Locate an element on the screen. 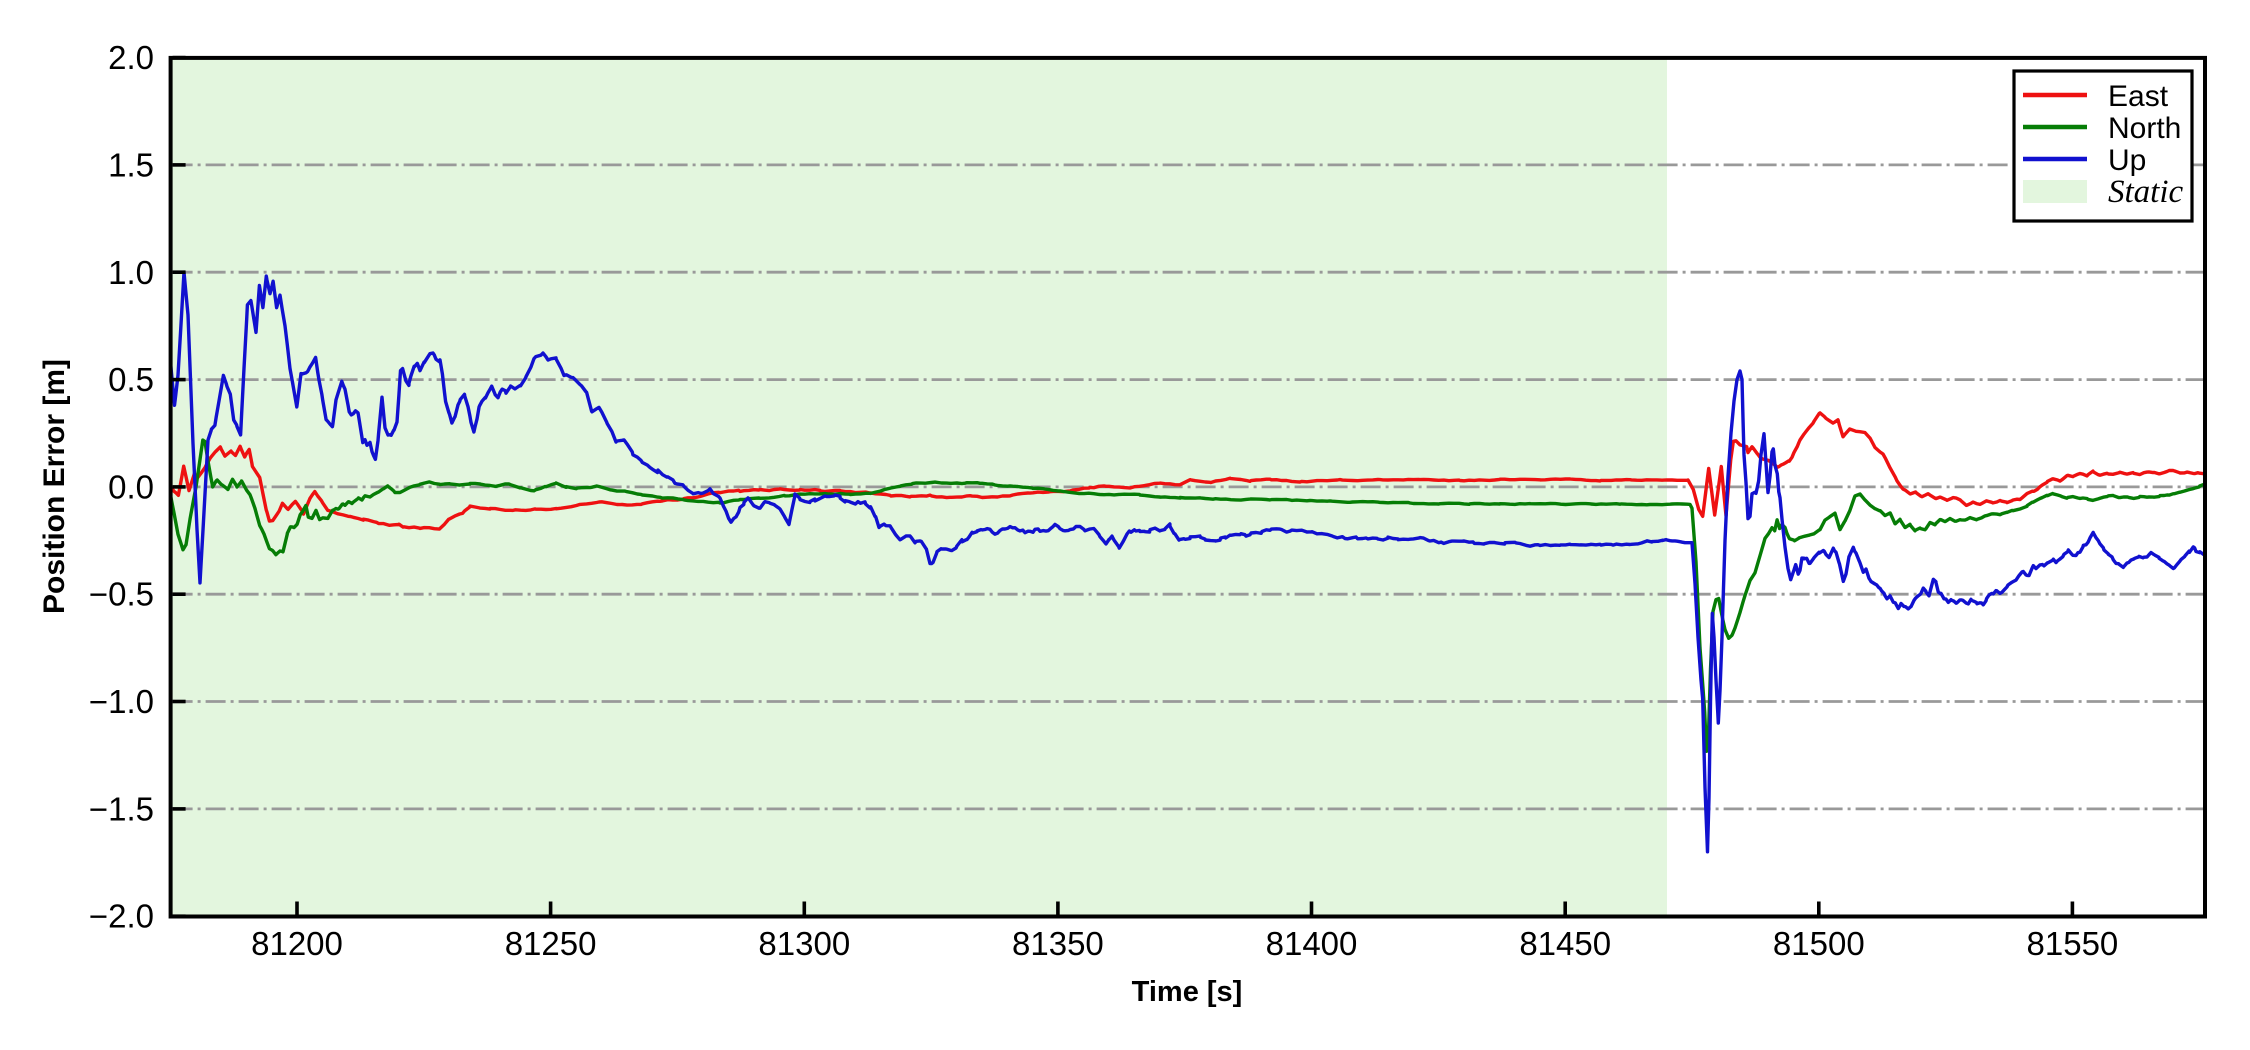 The width and height of the screenshot is (2250, 1050). svg-text: 81200 is located at coordinates (297, 943).